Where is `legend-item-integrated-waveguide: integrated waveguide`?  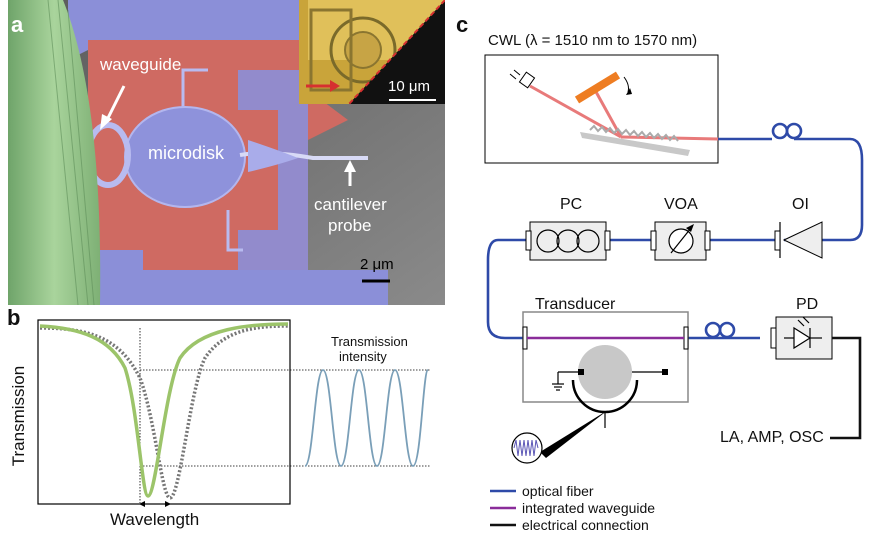 legend-item-integrated-waveguide: integrated waveguide is located at coordinates (589, 508).